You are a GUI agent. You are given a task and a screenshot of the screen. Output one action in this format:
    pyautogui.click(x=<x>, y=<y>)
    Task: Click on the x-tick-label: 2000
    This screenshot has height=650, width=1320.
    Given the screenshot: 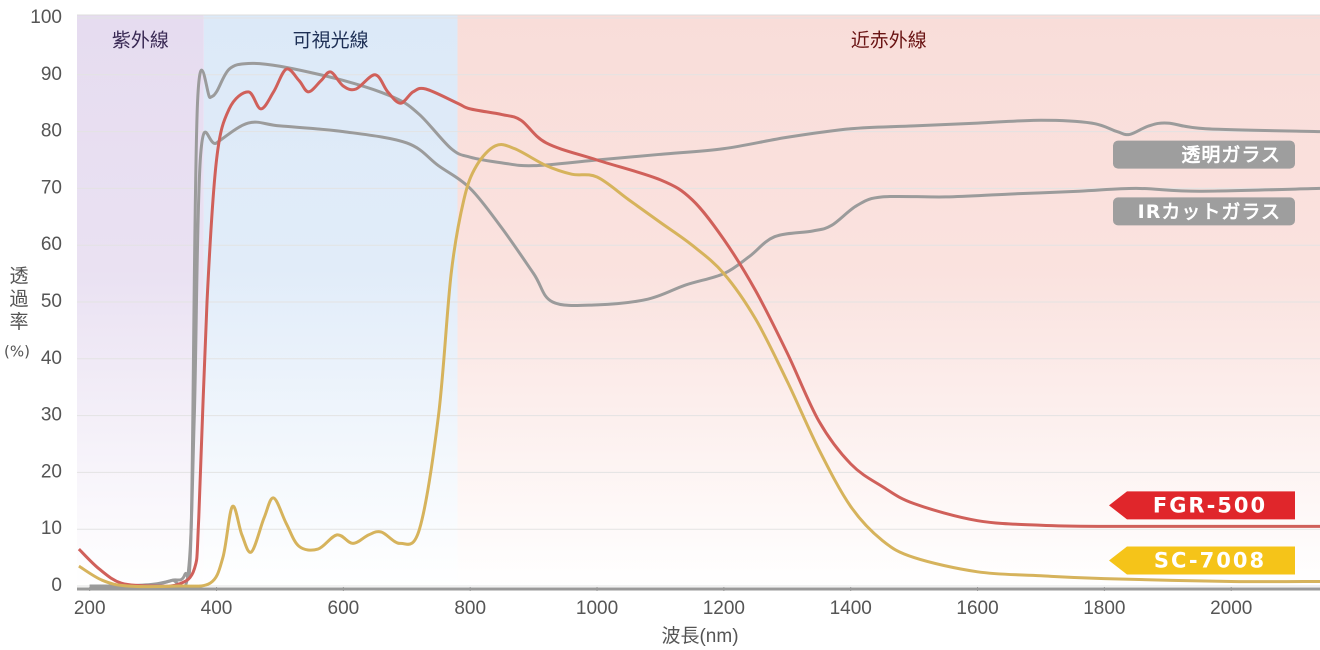 What is the action you would take?
    pyautogui.click(x=1231, y=608)
    